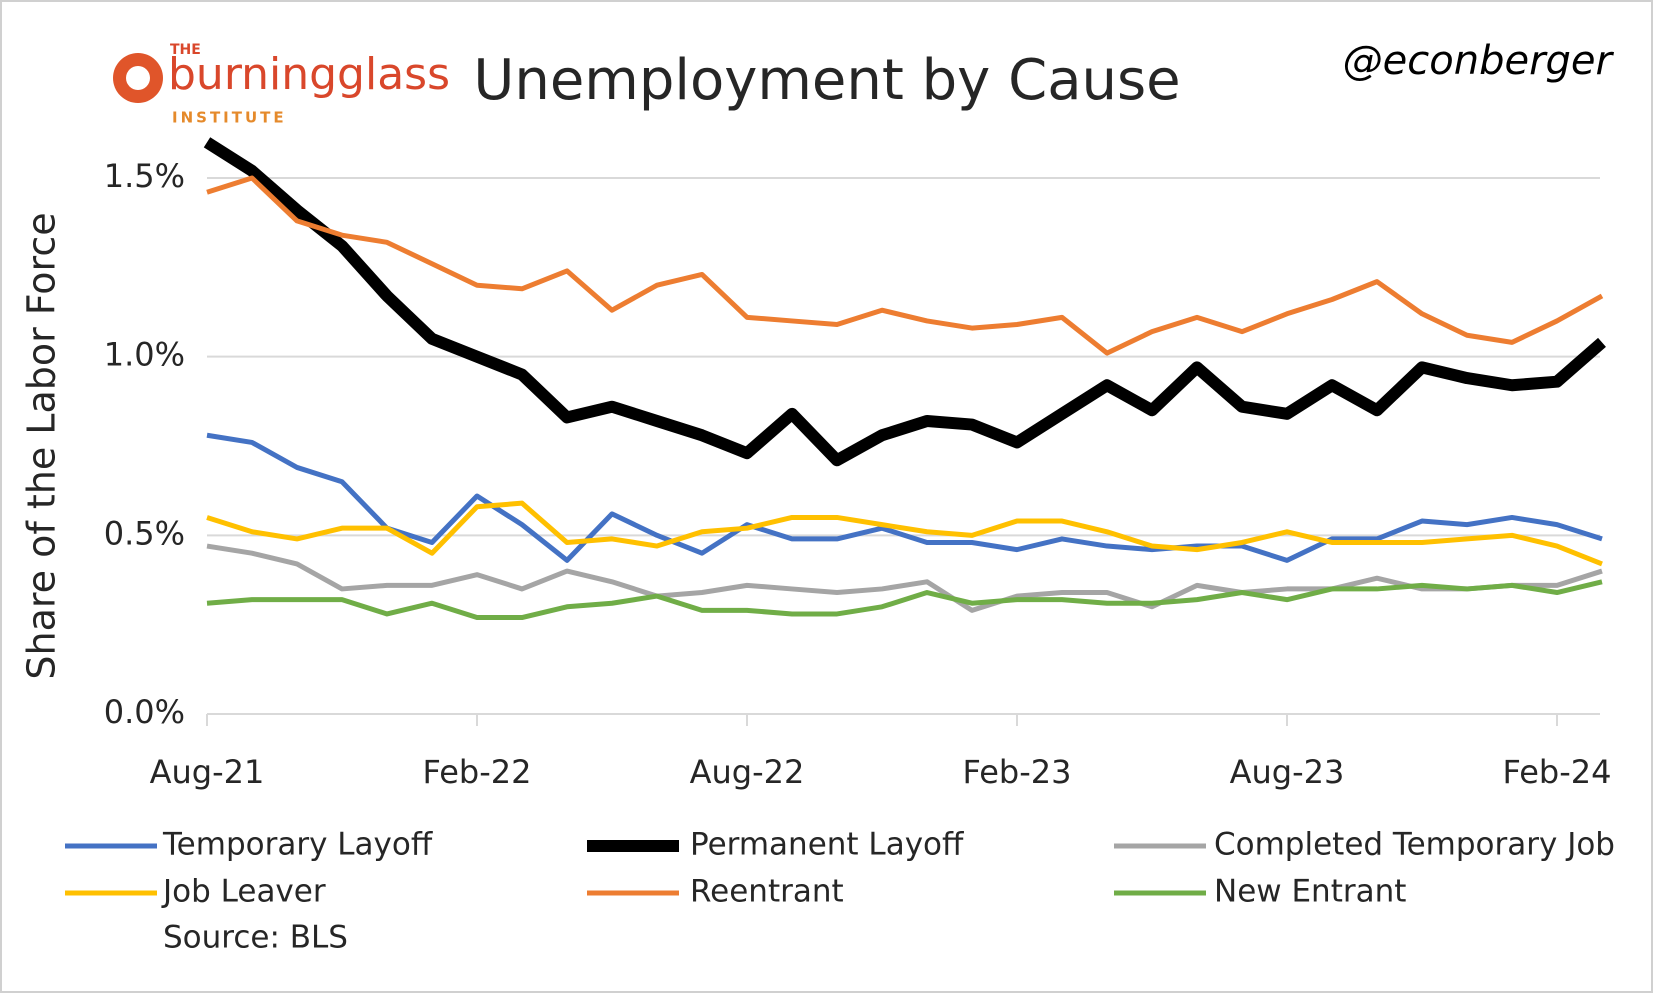 This screenshot has width=1653, height=993. I want to click on legend-label: New Entrant, so click(1310, 892).